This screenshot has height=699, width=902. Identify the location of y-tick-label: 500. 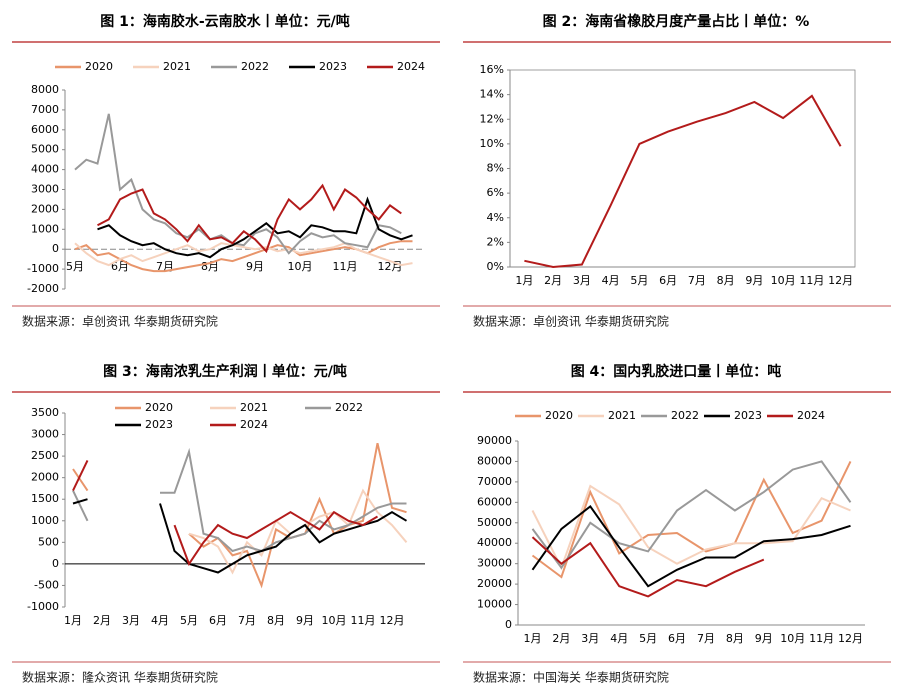
(48, 541).